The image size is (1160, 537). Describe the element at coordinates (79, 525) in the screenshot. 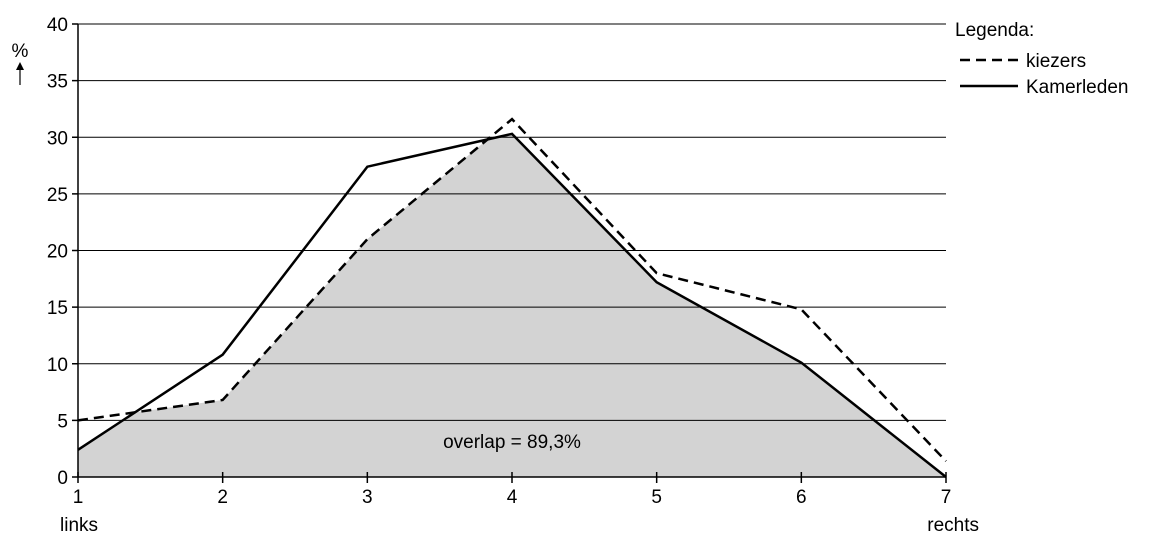

I see `x-left-end-label: links` at that location.